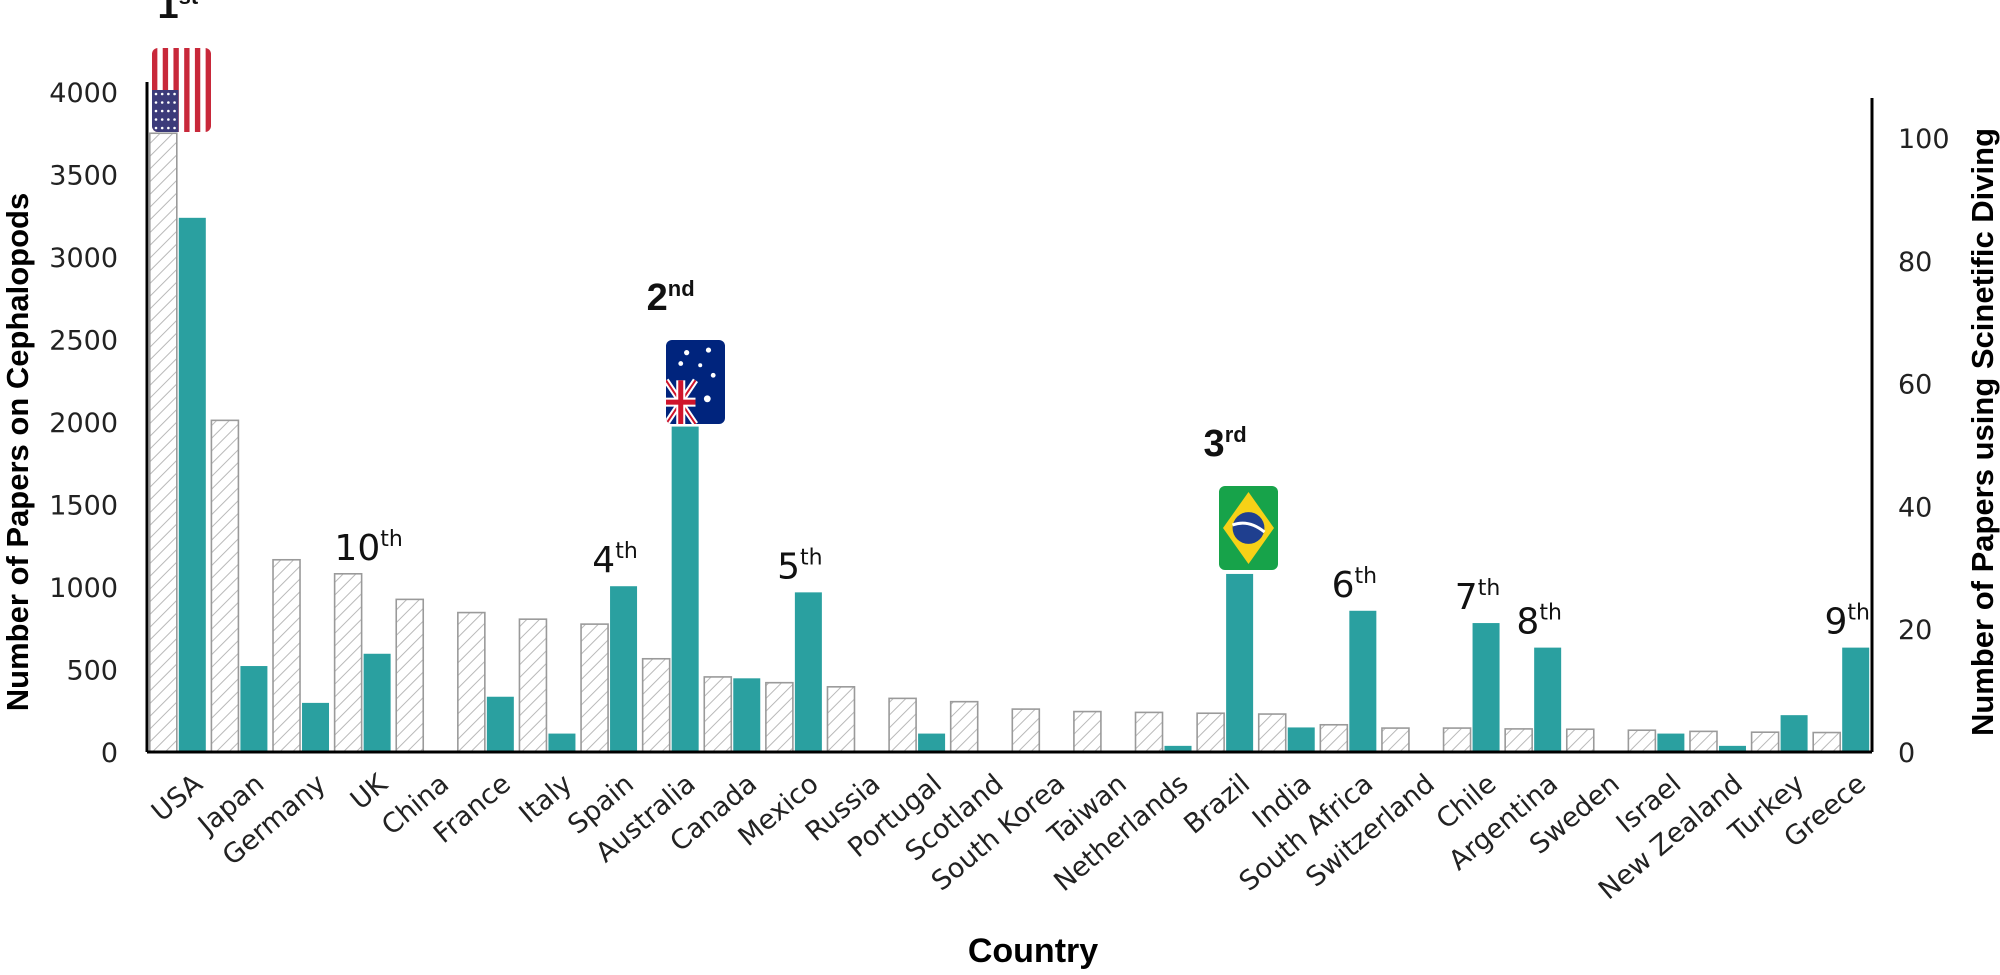  I want to click on rank-number: 2, so click(657, 298).